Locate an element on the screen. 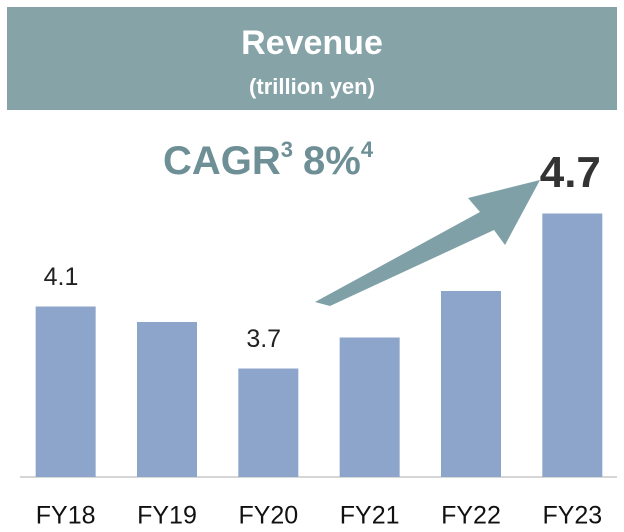  value-label: 3.7 is located at coordinates (263, 339).